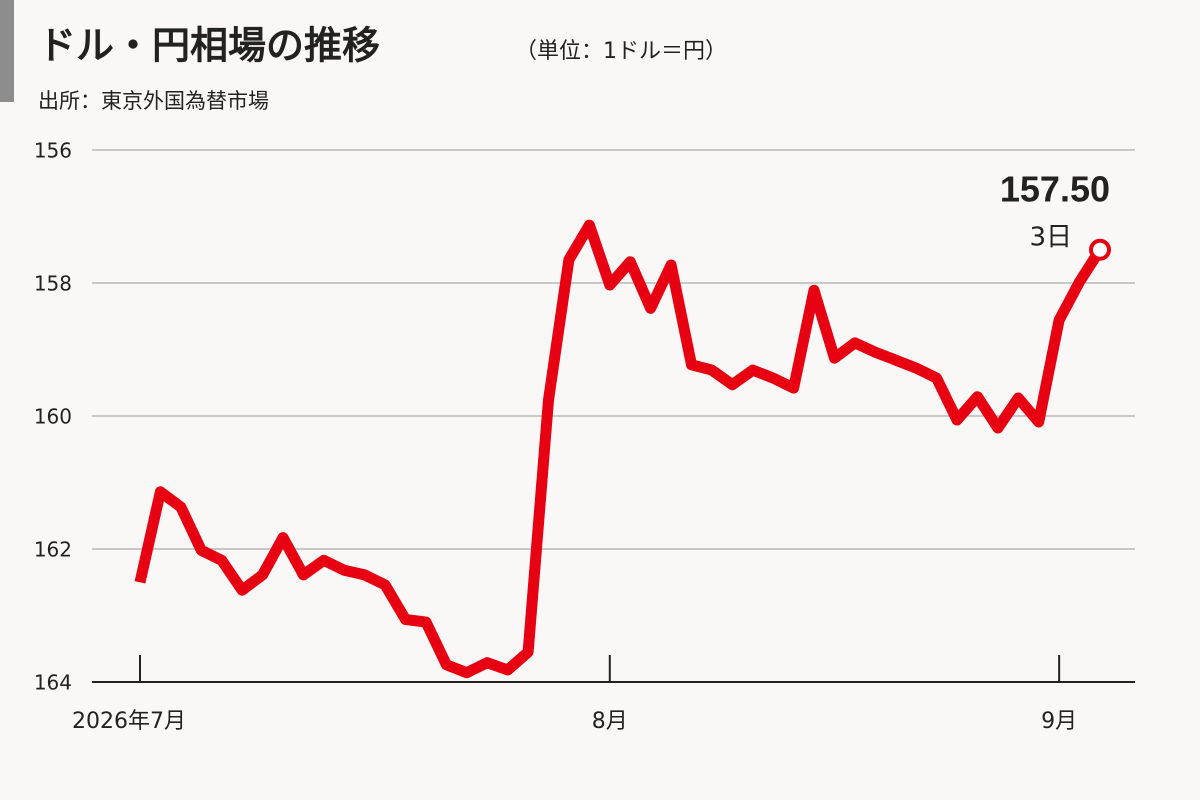 The image size is (1200, 800). I want to click on last-point, so click(1100, 249).